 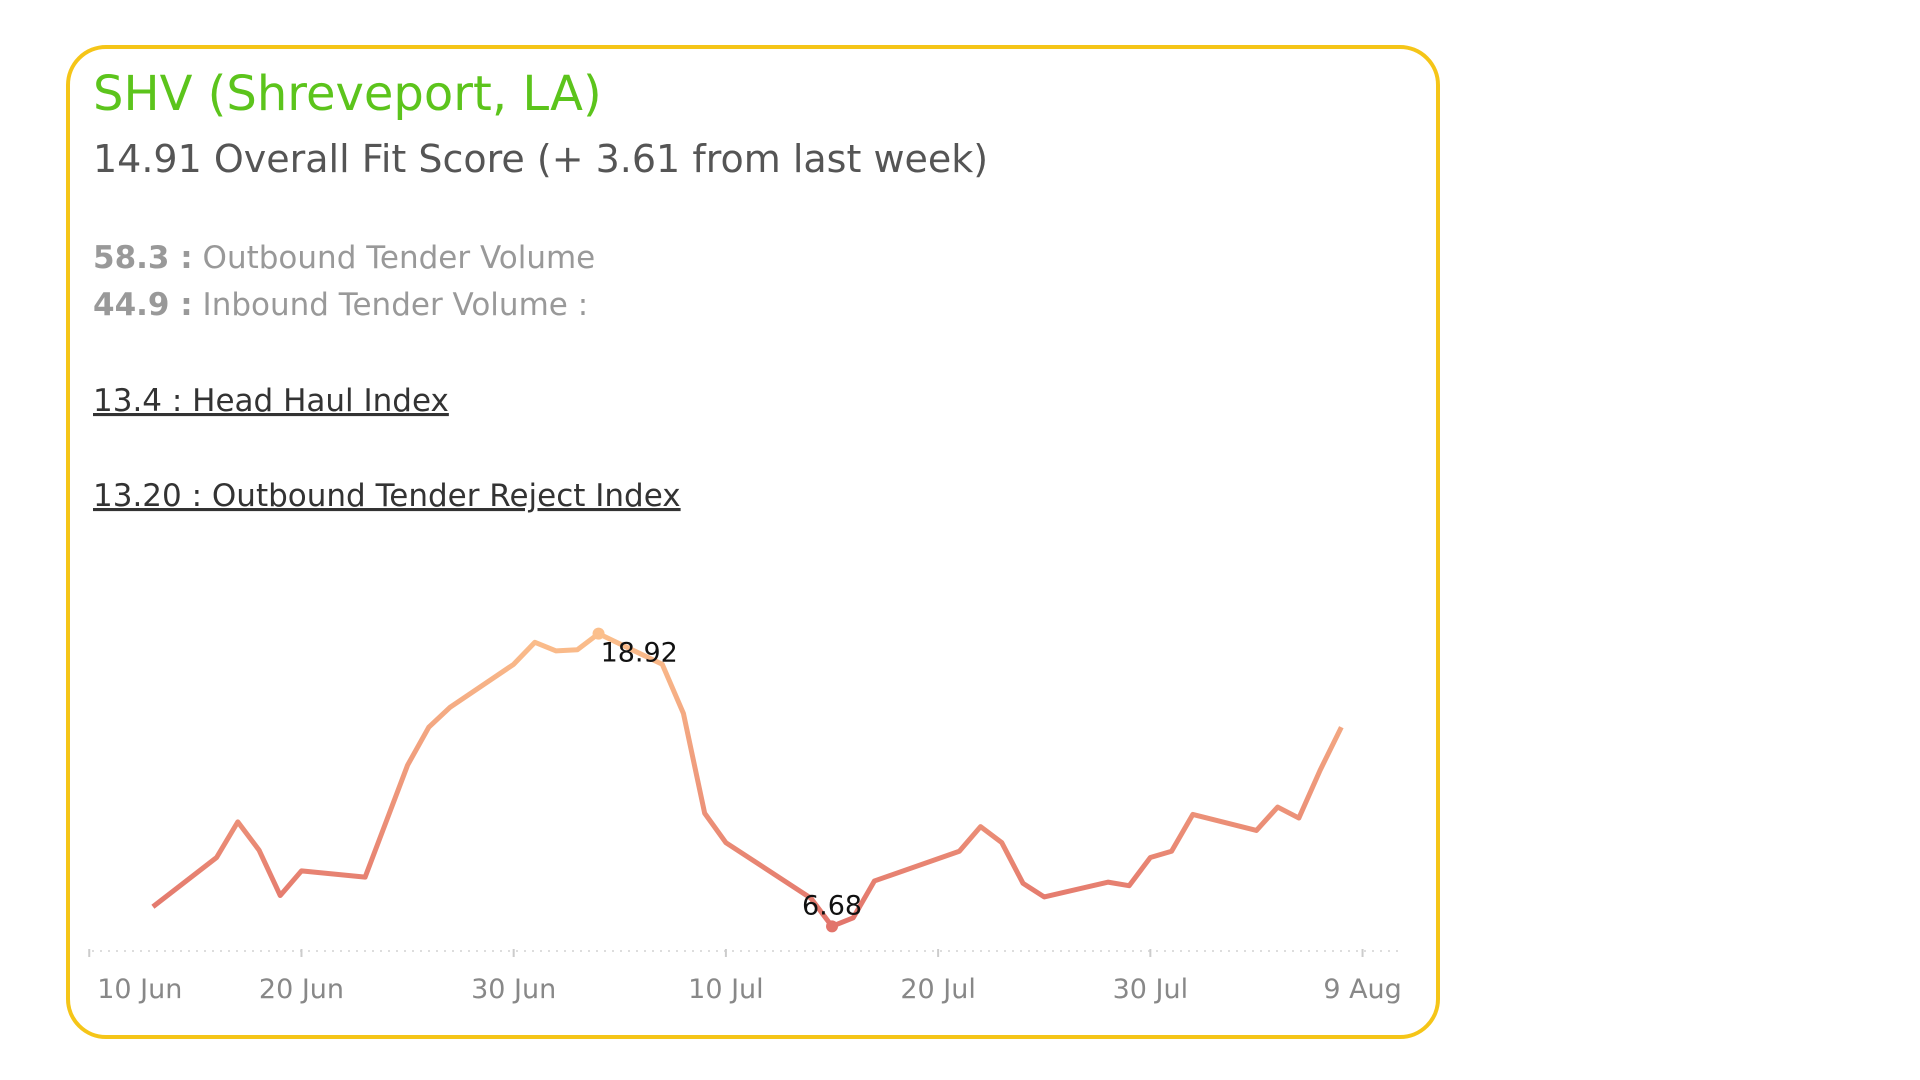 What do you see at coordinates (513, 989) in the screenshot?
I see `x-tick-label: 30 Jun` at bounding box center [513, 989].